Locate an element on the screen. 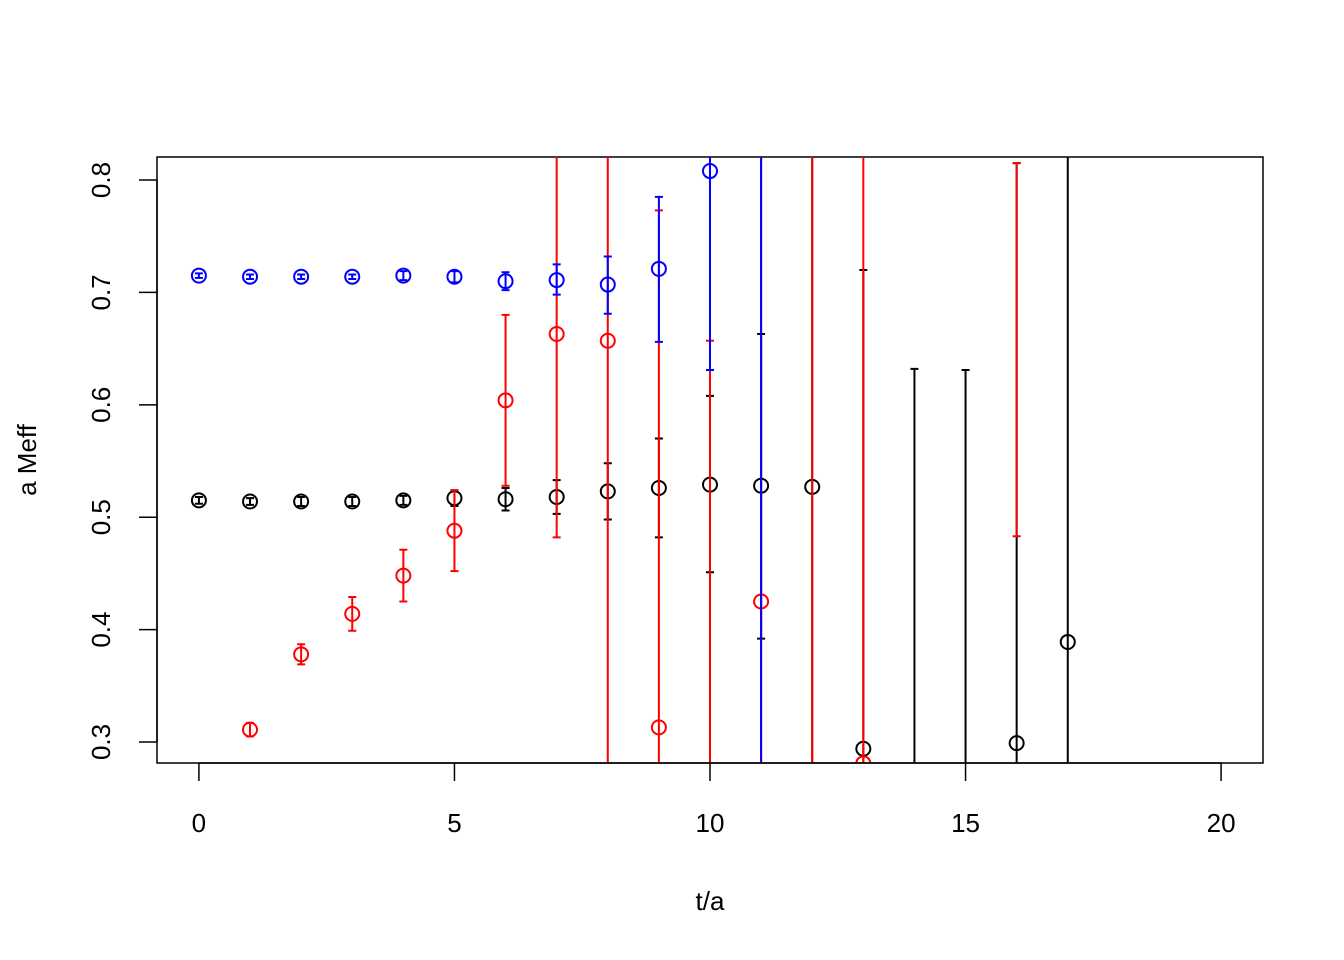  y-axis-label: a Meff is located at coordinates (27, 459).